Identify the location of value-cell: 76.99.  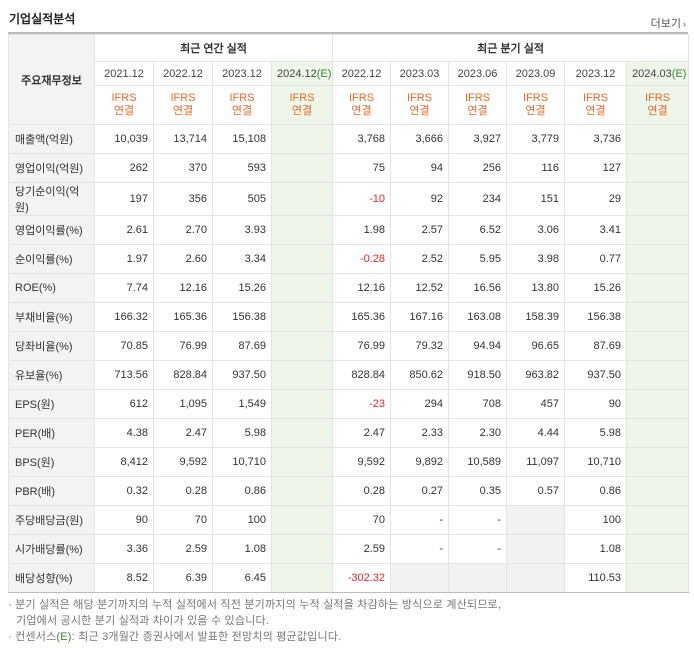
(362, 346).